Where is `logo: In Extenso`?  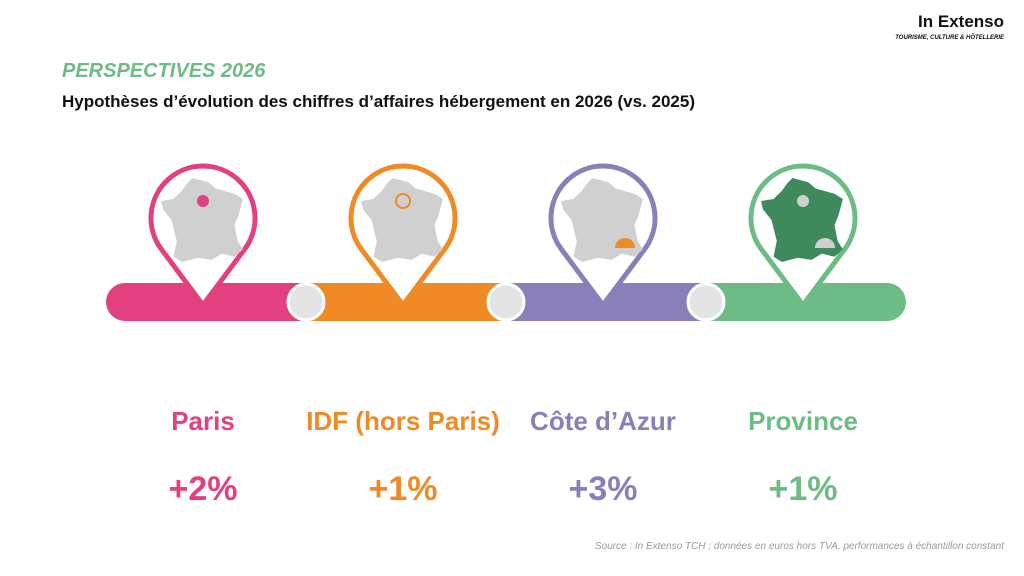
logo: In Extenso is located at coordinates (961, 21).